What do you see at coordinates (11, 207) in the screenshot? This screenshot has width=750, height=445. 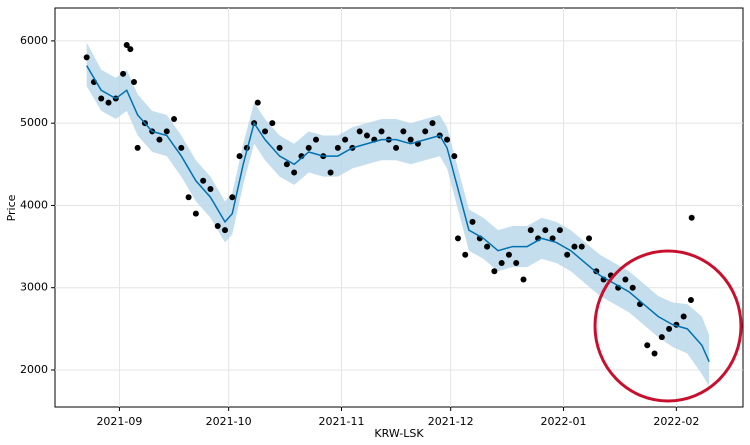 I see `y-axis-label: Price` at bounding box center [11, 207].